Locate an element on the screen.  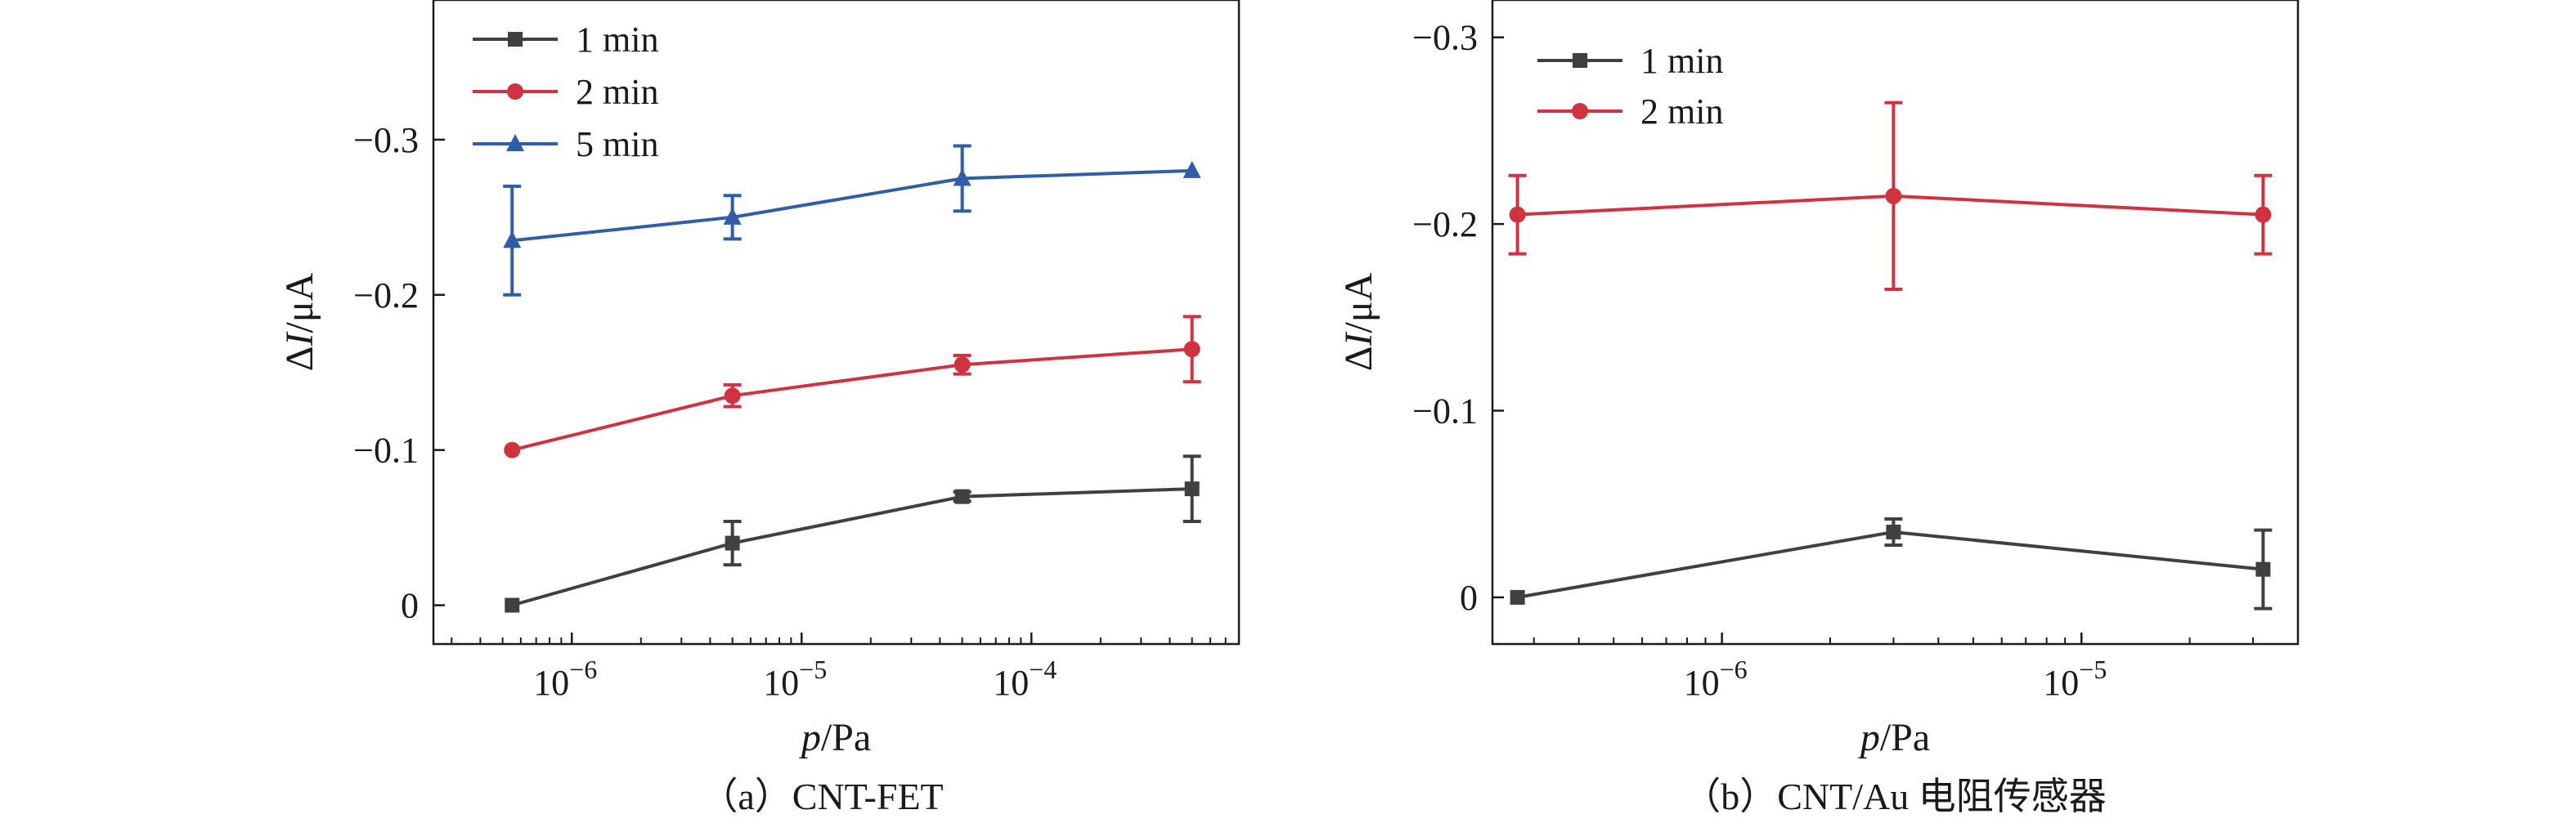
x-tick-exponent: −4 is located at coordinates (1043, 669).